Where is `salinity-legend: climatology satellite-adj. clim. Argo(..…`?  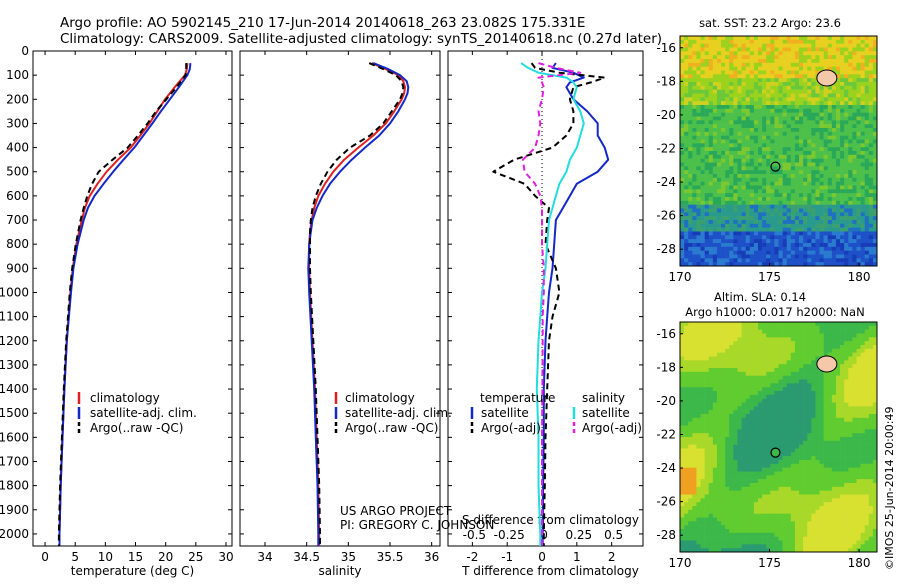 salinity-legend: climatology satellite-adj. clim. Argo(..… is located at coordinates (394, 413).